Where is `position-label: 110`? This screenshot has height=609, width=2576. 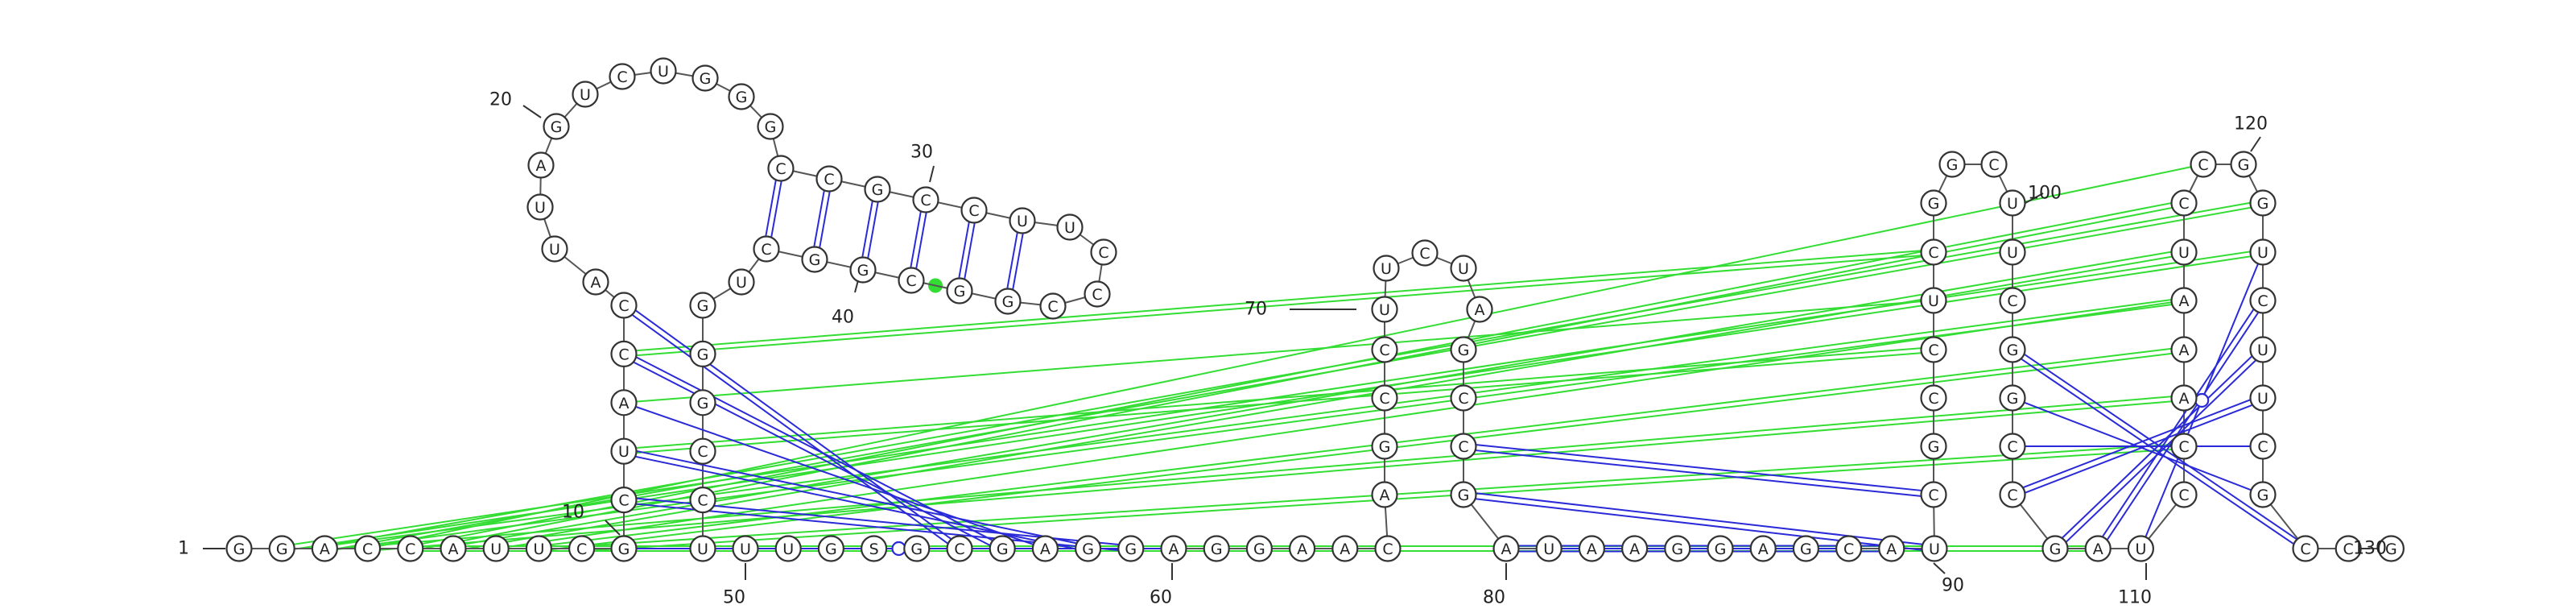
position-label: 110 is located at coordinates (2135, 598).